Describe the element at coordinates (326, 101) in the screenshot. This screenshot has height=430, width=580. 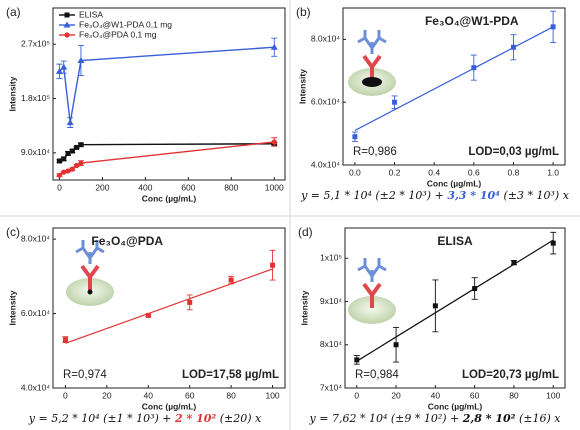
I see `y-tick-label: 6.0x10⁴` at that location.